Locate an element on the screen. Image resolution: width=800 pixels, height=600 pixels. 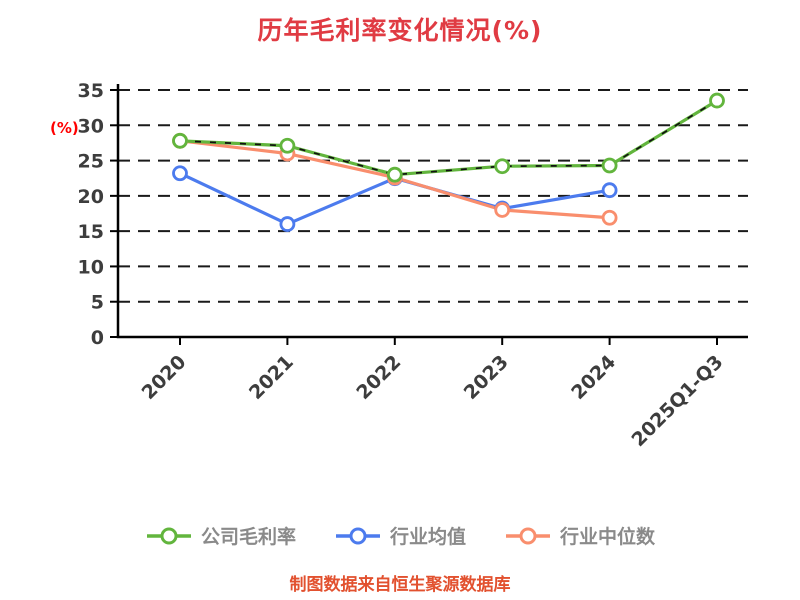
y-tick-label: 35 is located at coordinates (91, 91).